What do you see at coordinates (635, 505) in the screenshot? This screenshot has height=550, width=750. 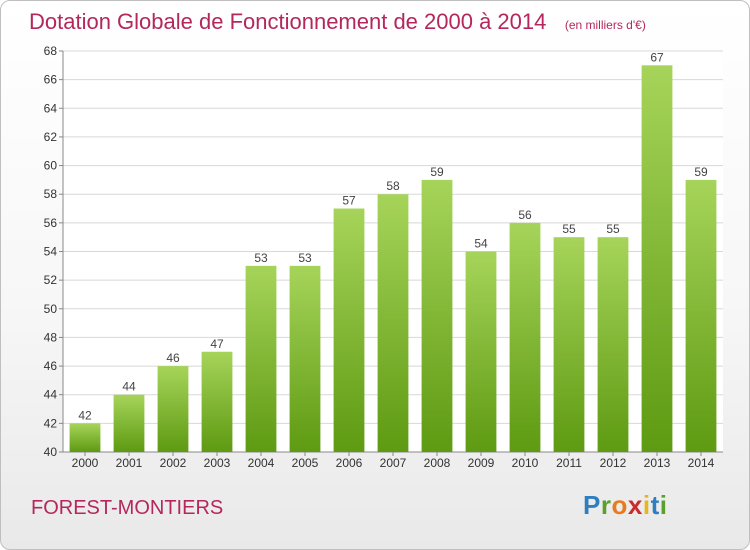 I see `logo-letter: x` at bounding box center [635, 505].